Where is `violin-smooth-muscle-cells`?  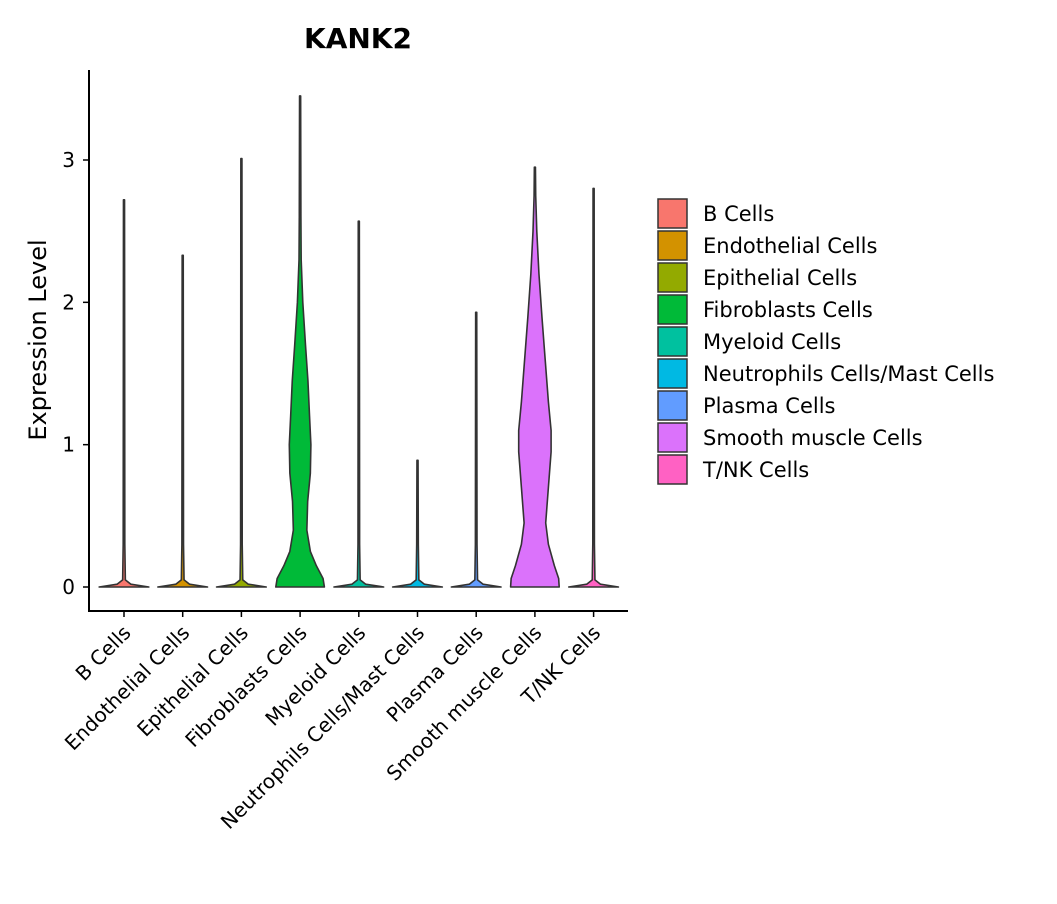
violin-smooth-muscle-cells is located at coordinates (534, 377).